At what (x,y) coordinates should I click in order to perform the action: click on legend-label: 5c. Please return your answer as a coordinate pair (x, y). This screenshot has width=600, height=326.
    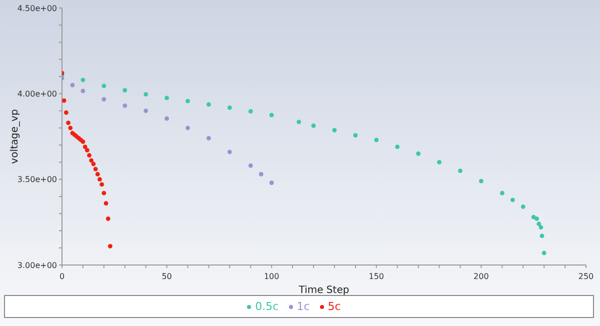
    Looking at the image, I should click on (334, 306).